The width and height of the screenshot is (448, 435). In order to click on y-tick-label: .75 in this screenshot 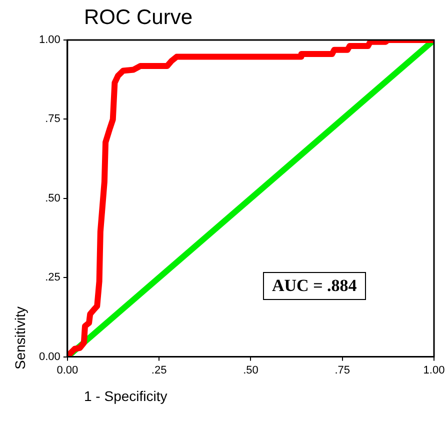, I will do `click(52, 119)`.